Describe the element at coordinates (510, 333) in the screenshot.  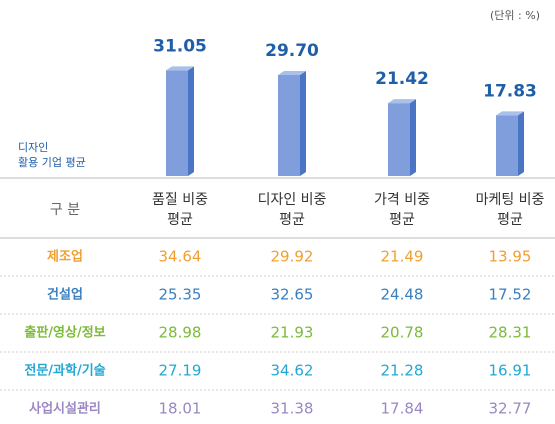
I see `cell: 28.31` at that location.